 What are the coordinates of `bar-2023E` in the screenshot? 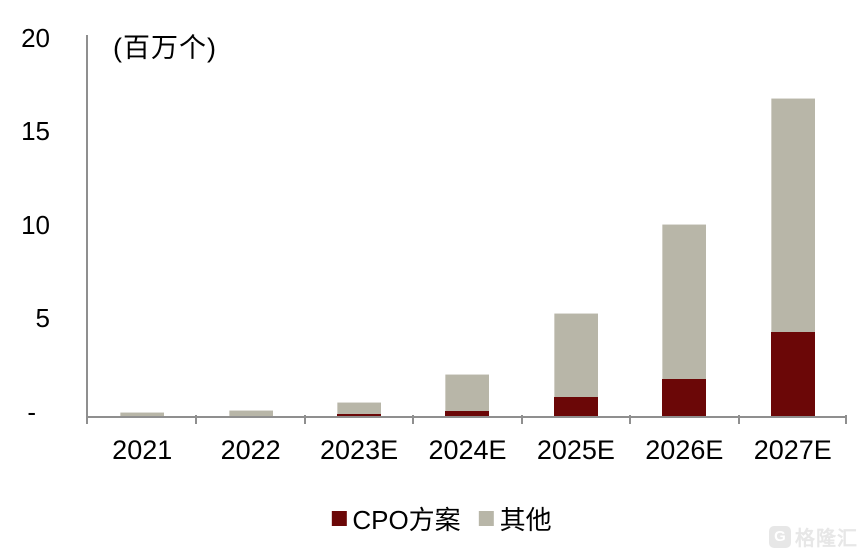 It's located at (359, 409).